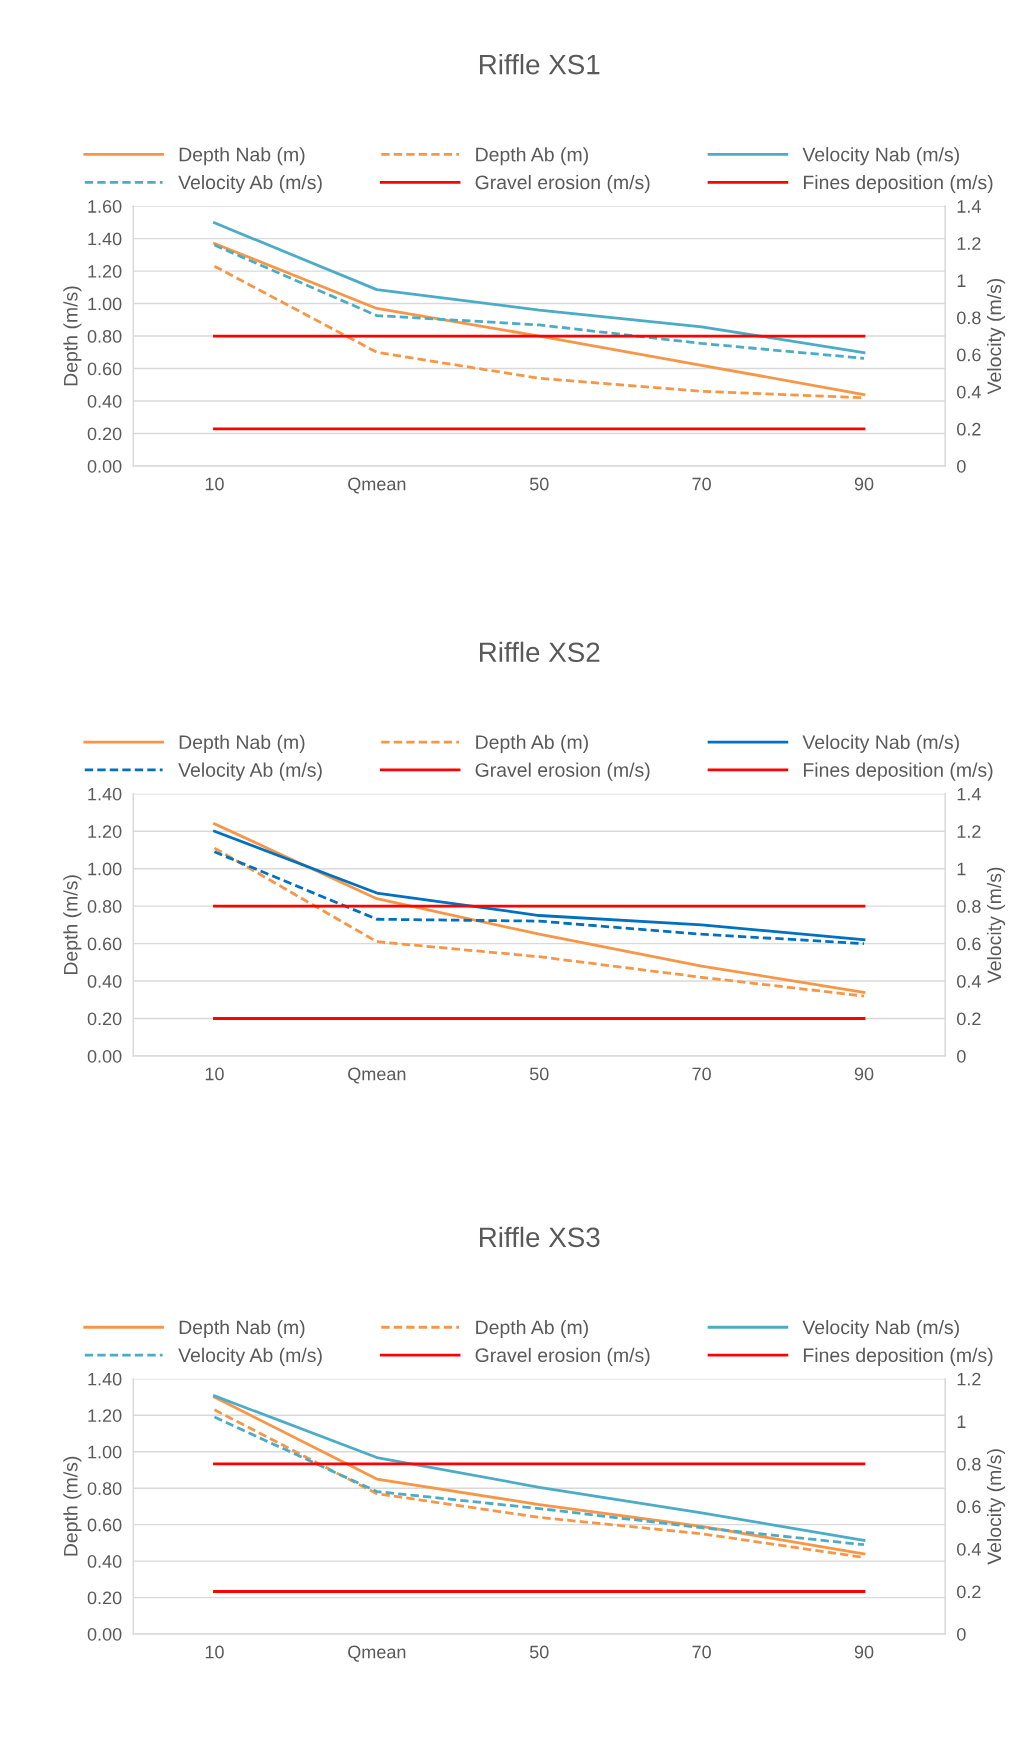 This screenshot has height=1748, width=1033. I want to click on chart-title: Riffle XS3, so click(539, 1237).